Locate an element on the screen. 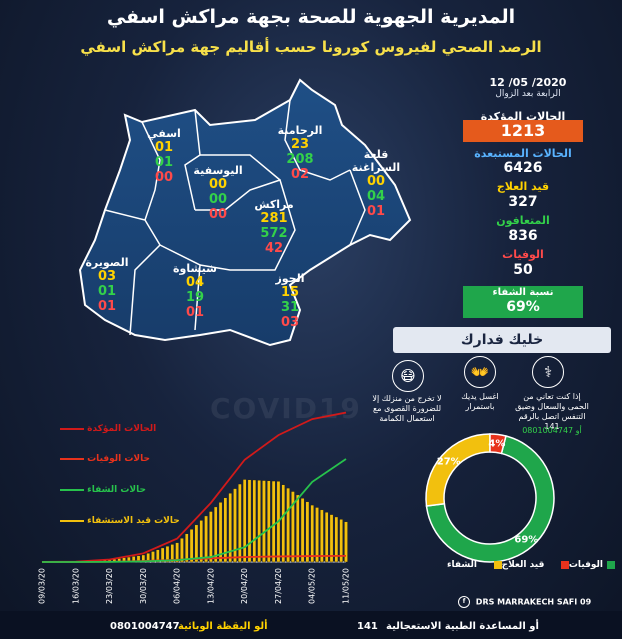 This screenshot has width=622, height=639. stethoscope-icon: ⚕ is located at coordinates (548, 372).